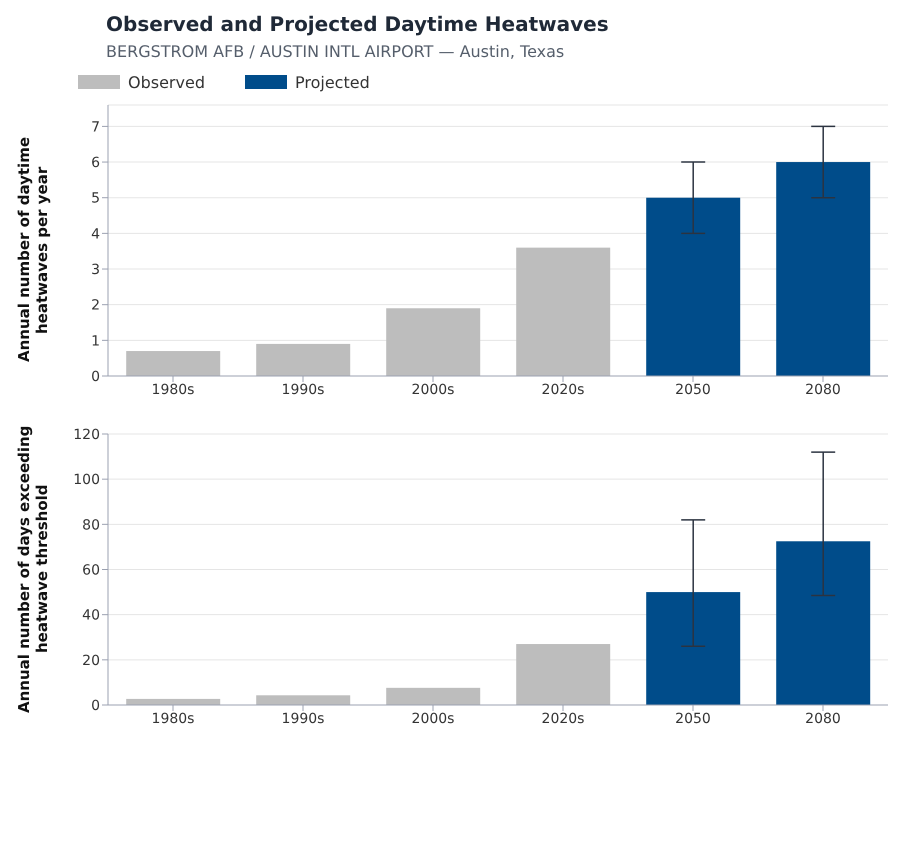  What do you see at coordinates (33, 250) in the screenshot?
I see `y-axis-title: Annual number of daytime heatwaves per year` at bounding box center [33, 250].